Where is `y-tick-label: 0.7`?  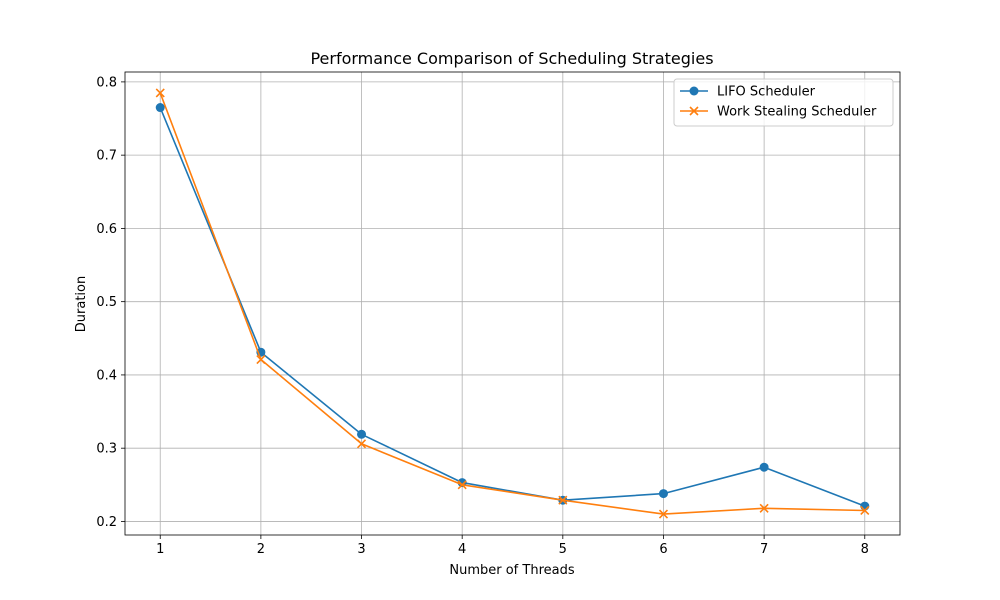
y-tick-label: 0.7 is located at coordinates (106, 156).